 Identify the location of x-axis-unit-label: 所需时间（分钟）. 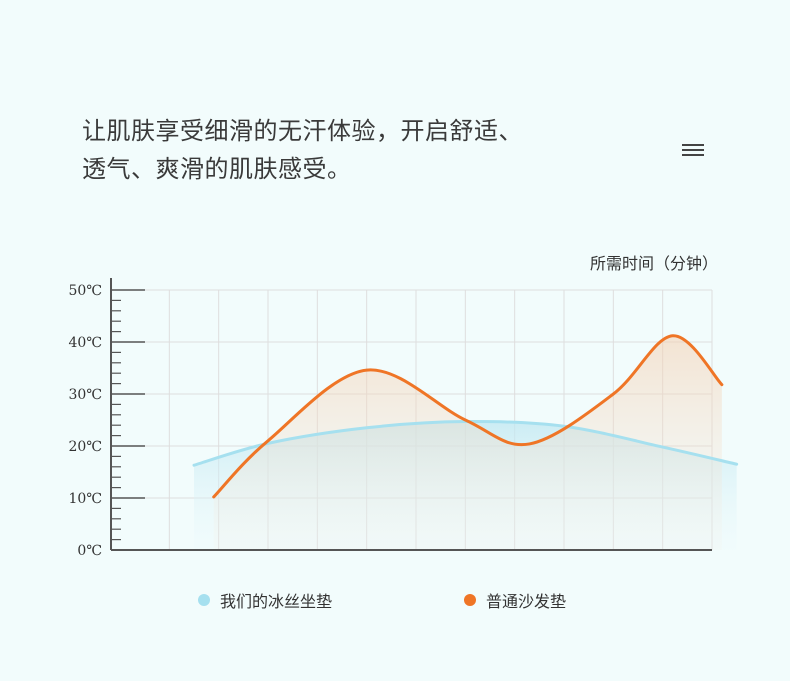
(653, 263).